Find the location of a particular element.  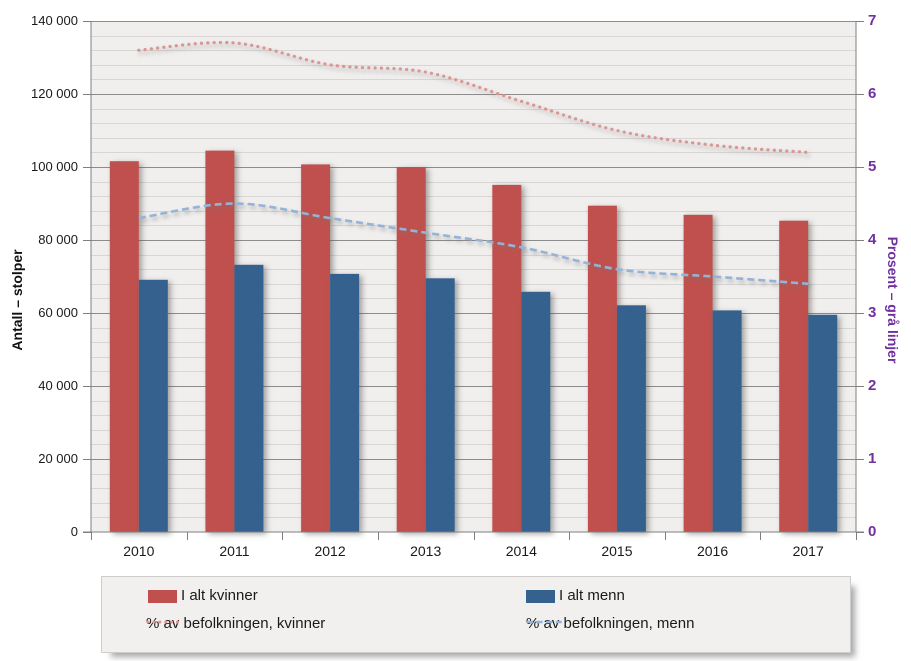

left-axis-tick-label: 0 is located at coordinates (74, 531).